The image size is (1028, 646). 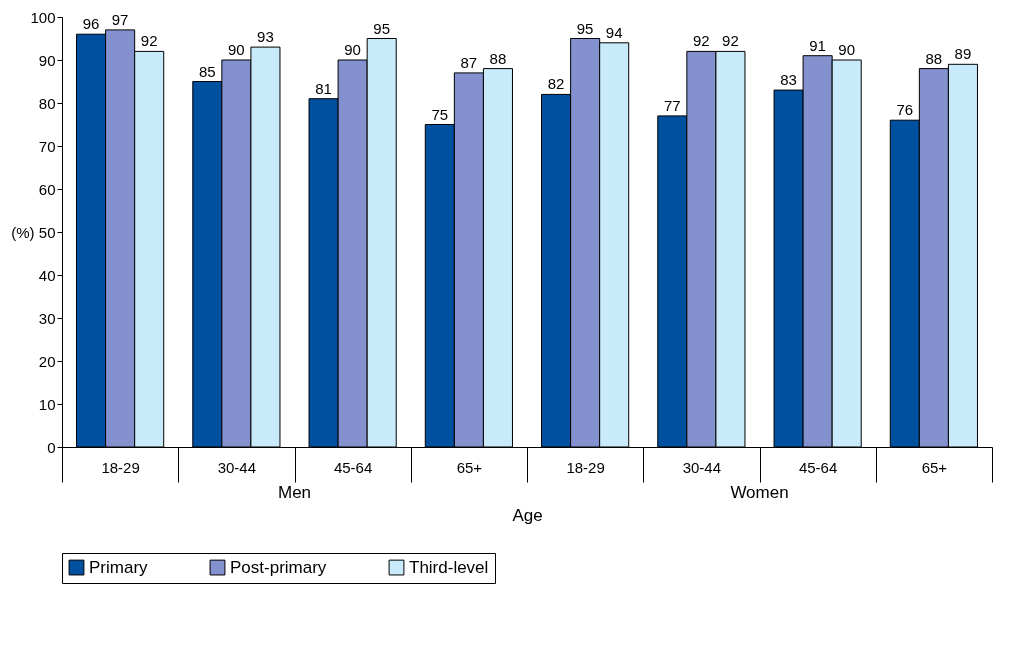 I want to click on data-label: 93, so click(x=265, y=37).